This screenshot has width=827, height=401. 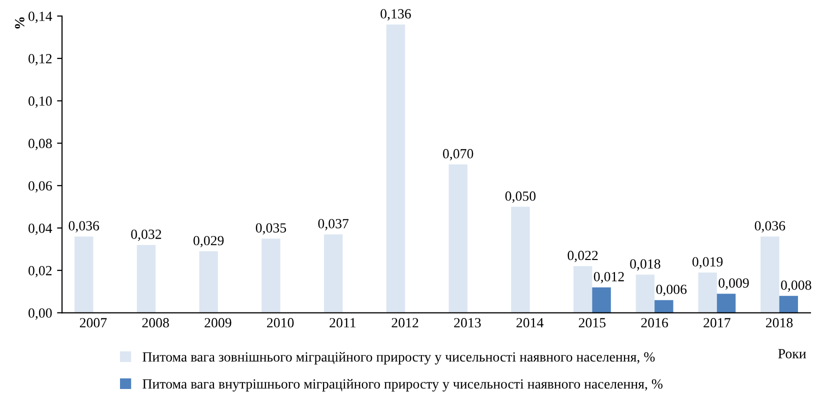 I want to click on x-tick-label: 2007, so click(x=93, y=323).